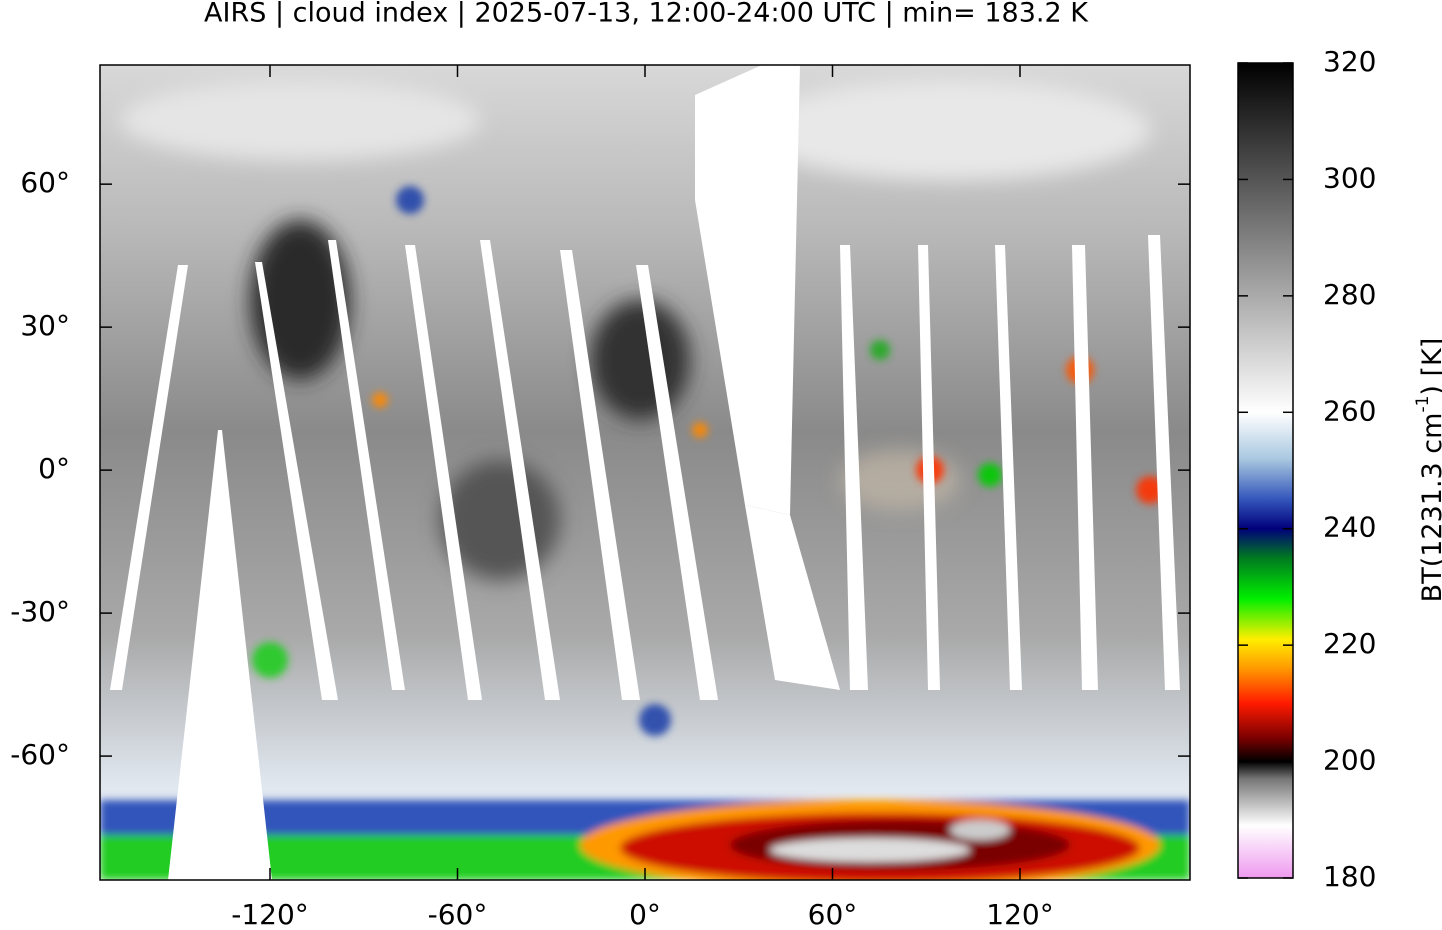 This screenshot has height=930, width=1442. I want to click on colorbar-tick-label: 180, so click(1349, 876).